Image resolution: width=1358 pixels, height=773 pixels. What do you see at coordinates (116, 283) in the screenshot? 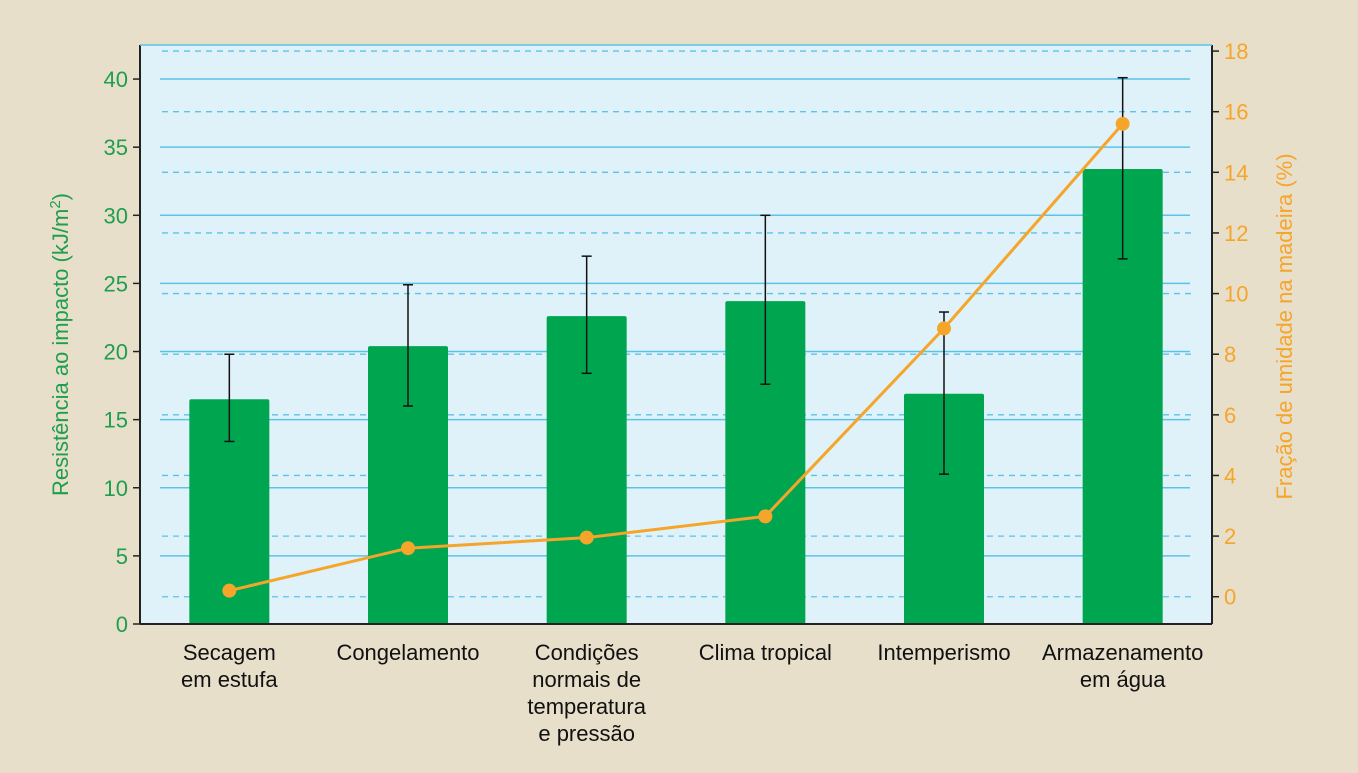
I see `left-tick-label-5: 25` at bounding box center [116, 283].